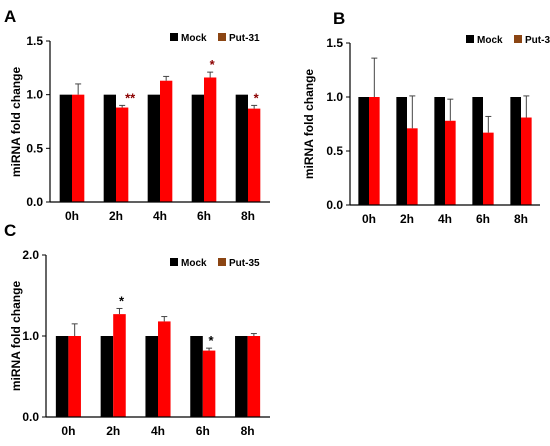 This screenshot has height=446, width=550. What do you see at coordinates (30, 255) in the screenshot?
I see `y-tick-label: 2.0` at bounding box center [30, 255].